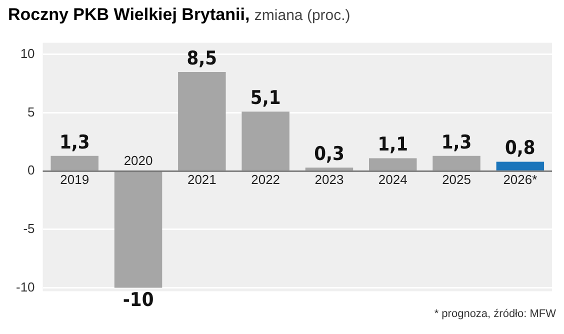  Describe the element at coordinates (329, 154) in the screenshot. I see `data-label: 0,3` at that location.